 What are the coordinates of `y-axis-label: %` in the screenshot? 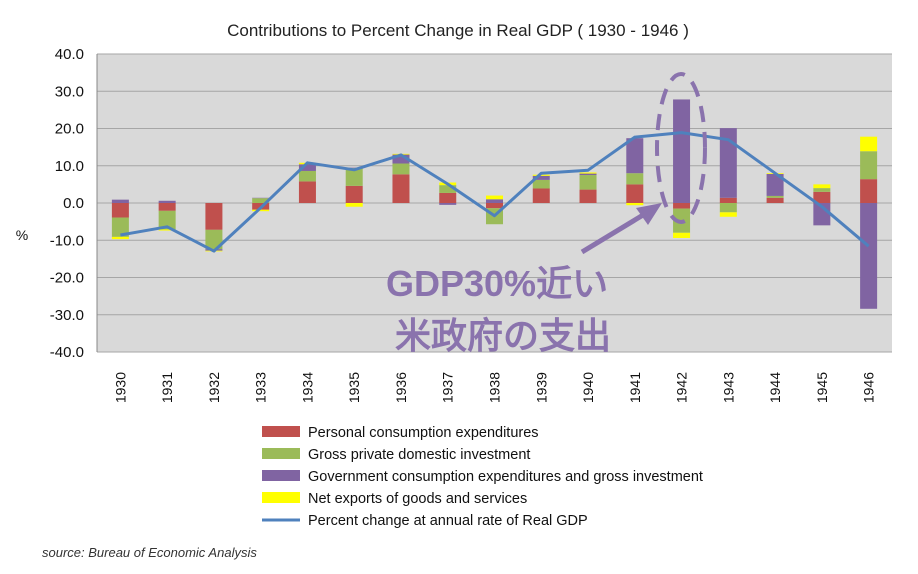 It's located at (22, 235).